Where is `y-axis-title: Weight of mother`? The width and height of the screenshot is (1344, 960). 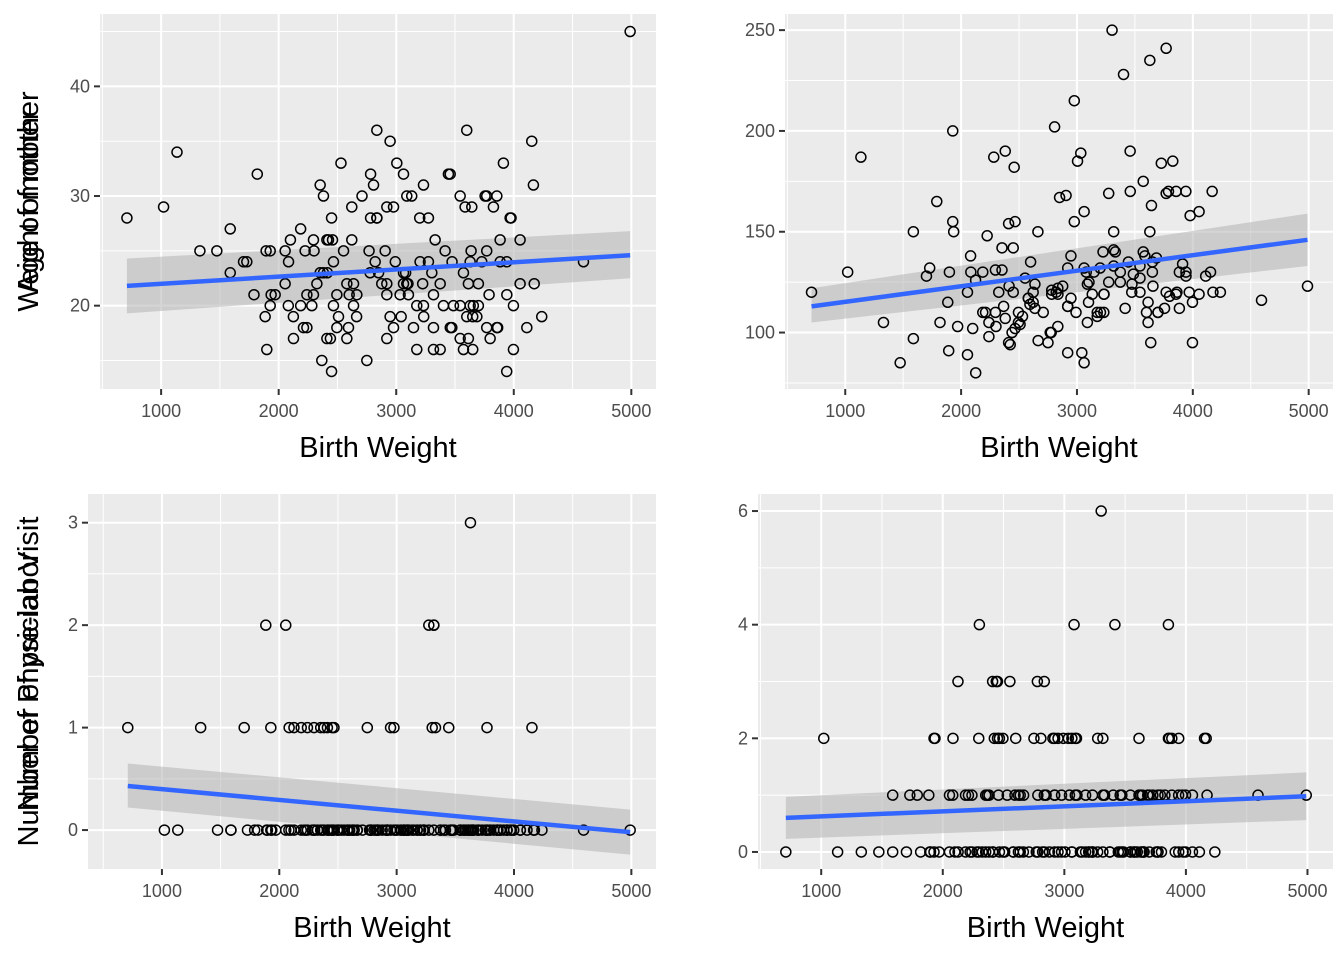
y-axis-title: Weight of mother is located at coordinates (29, 201).